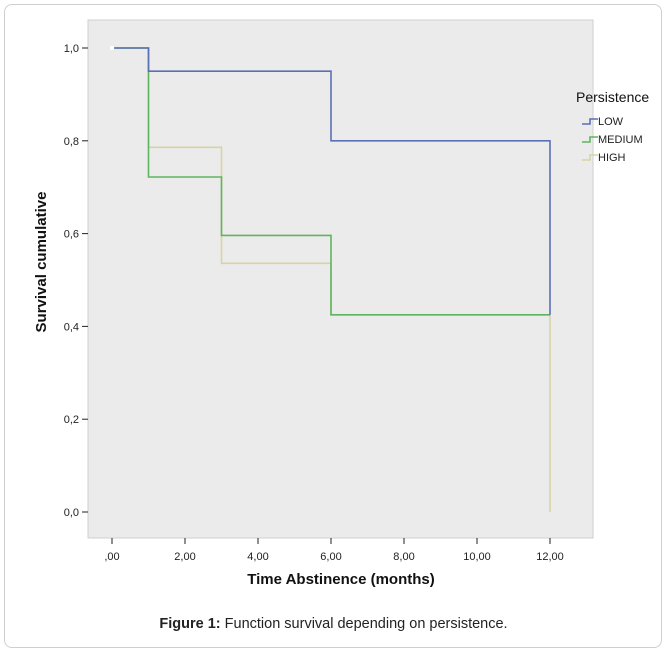 The width and height of the screenshot is (667, 652). What do you see at coordinates (41, 262) in the screenshot?
I see `y-axis-label: Survival cumulative` at bounding box center [41, 262].